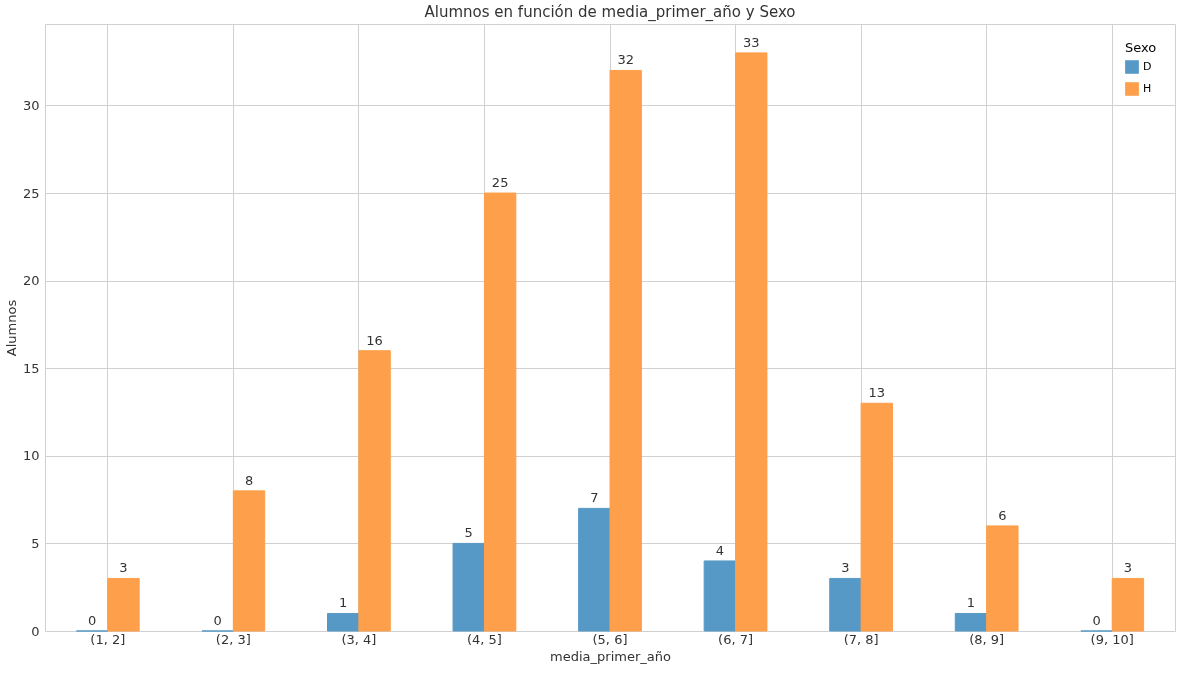 This screenshot has width=1197, height=684. I want to click on y-tick-label: 5, so click(35, 543).